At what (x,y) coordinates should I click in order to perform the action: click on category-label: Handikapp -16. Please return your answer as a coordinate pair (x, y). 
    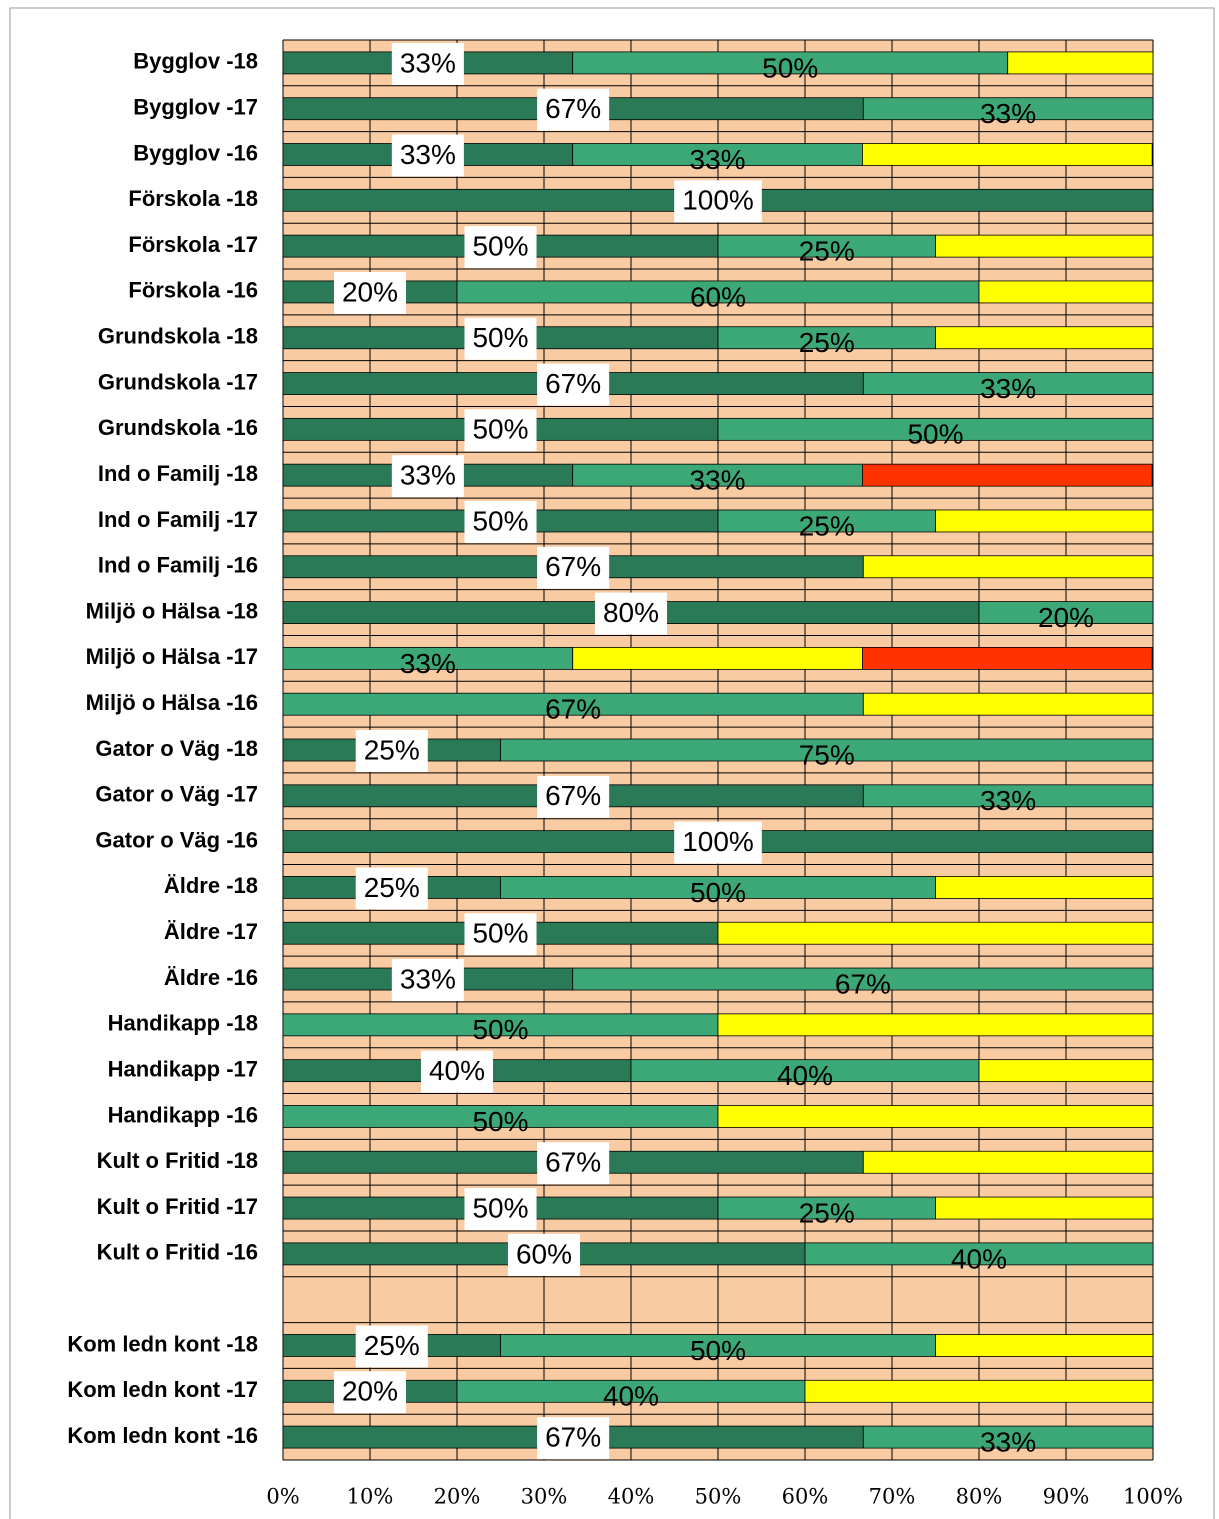
    Looking at the image, I should click on (183, 1114).